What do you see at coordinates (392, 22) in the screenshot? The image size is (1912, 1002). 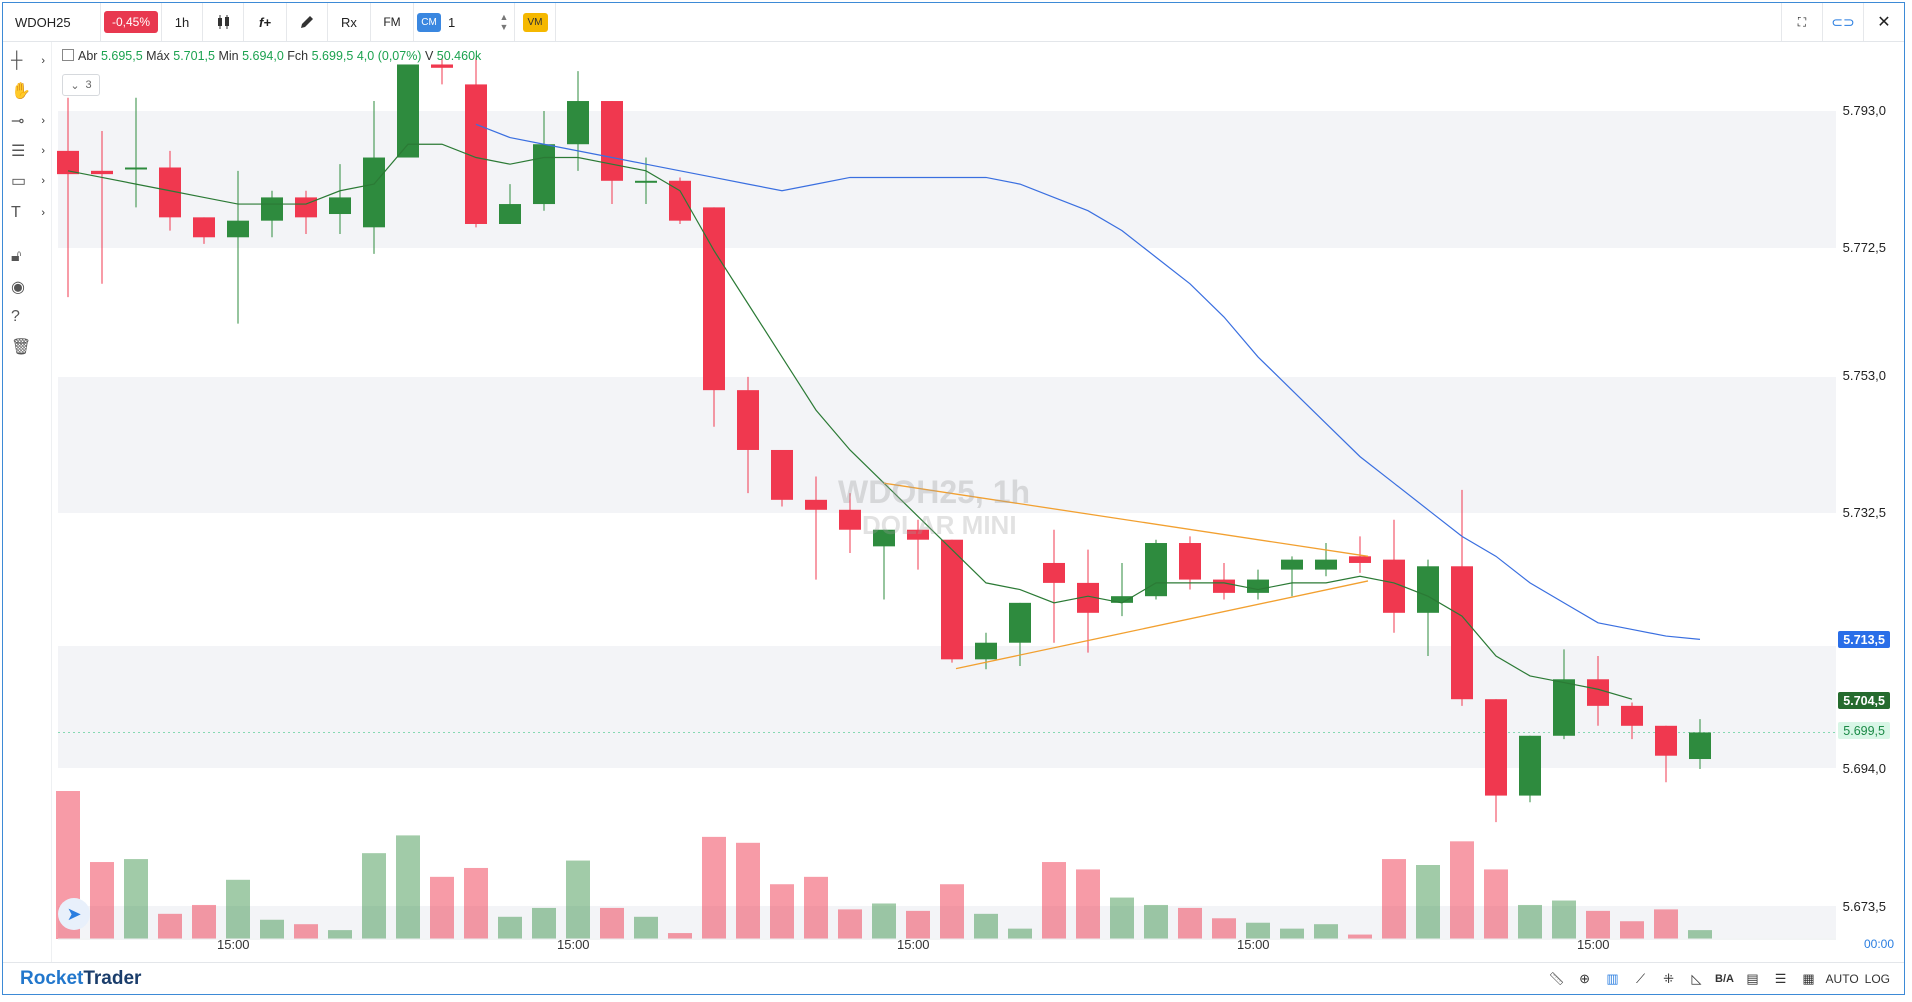 I see `fm-button: FM` at bounding box center [392, 22].